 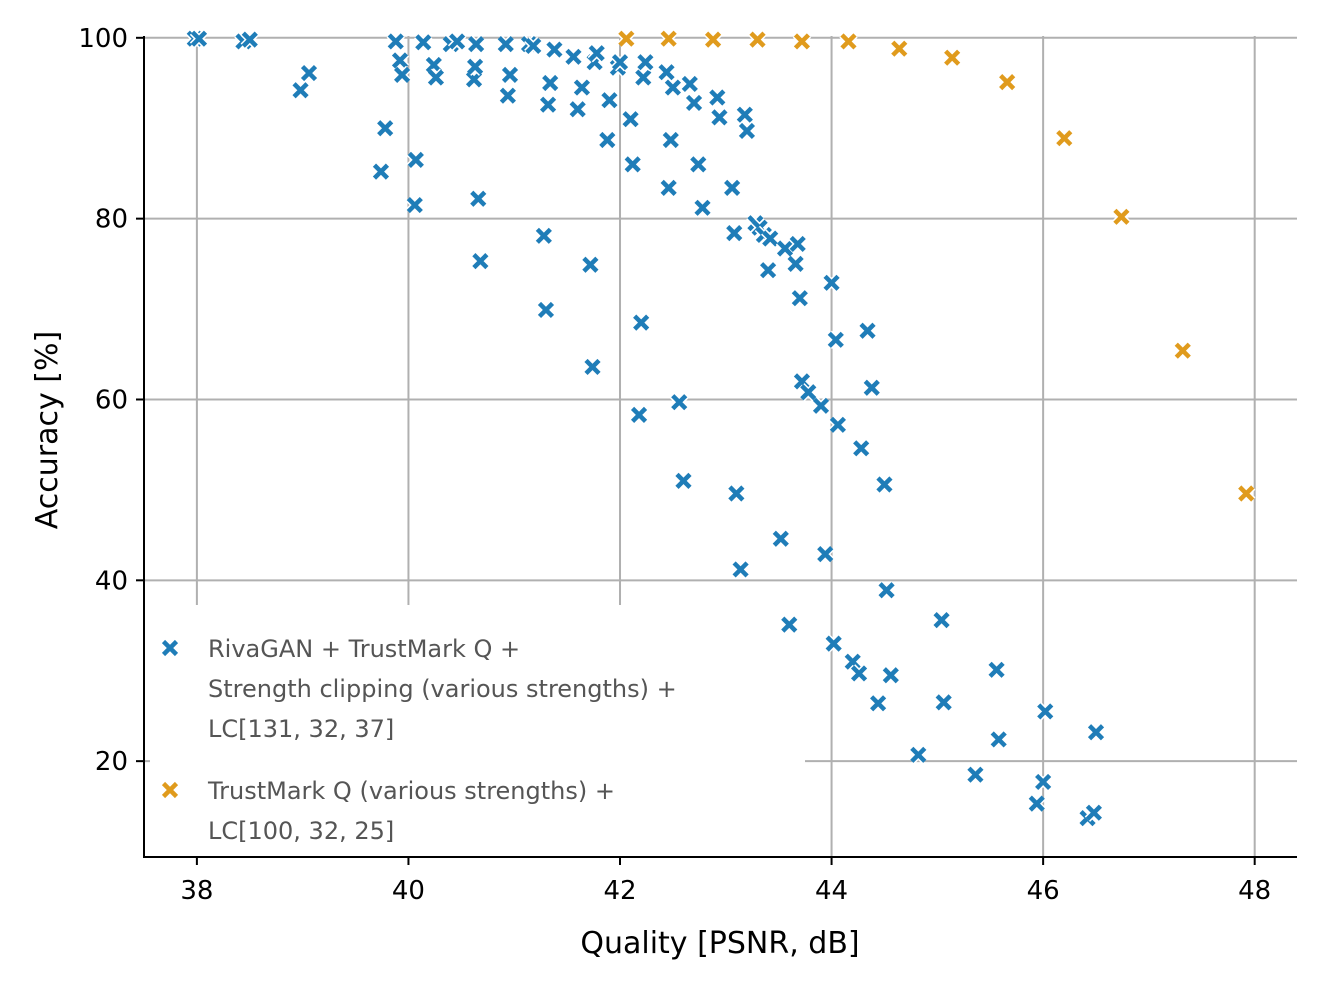 I want to click on x-tick-label: 40, so click(x=408, y=891).